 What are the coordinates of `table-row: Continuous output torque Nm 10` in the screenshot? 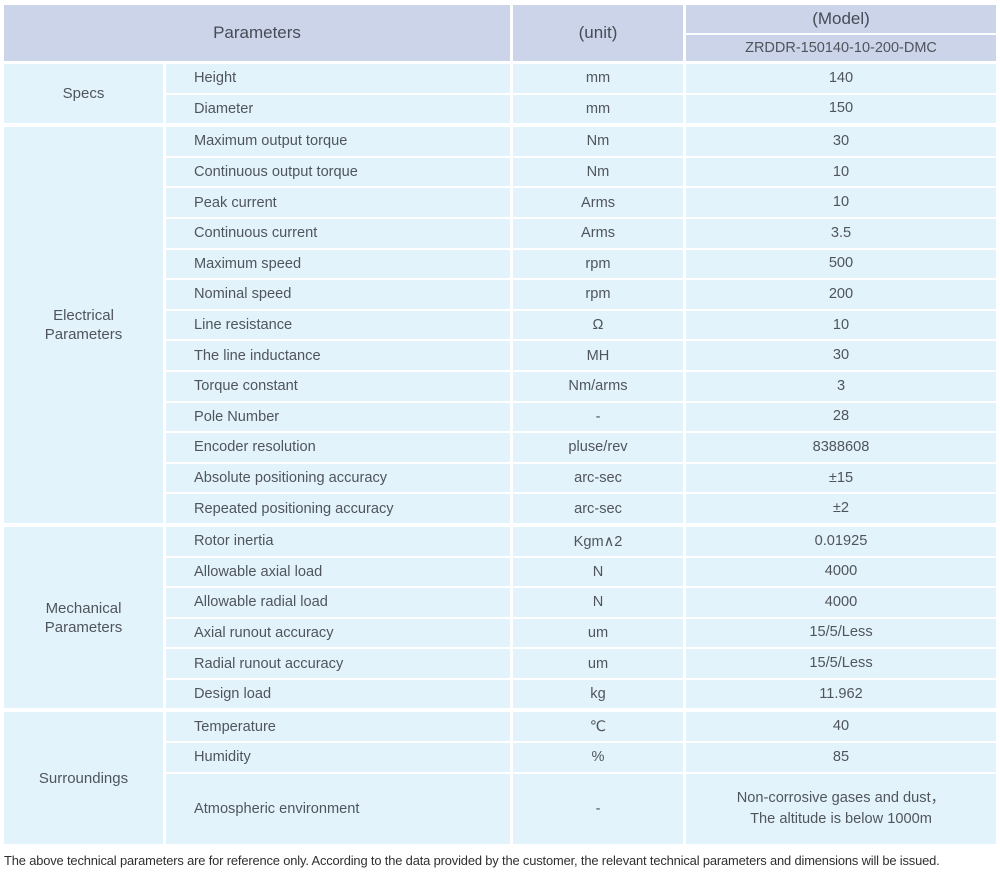 It's located at (581, 172).